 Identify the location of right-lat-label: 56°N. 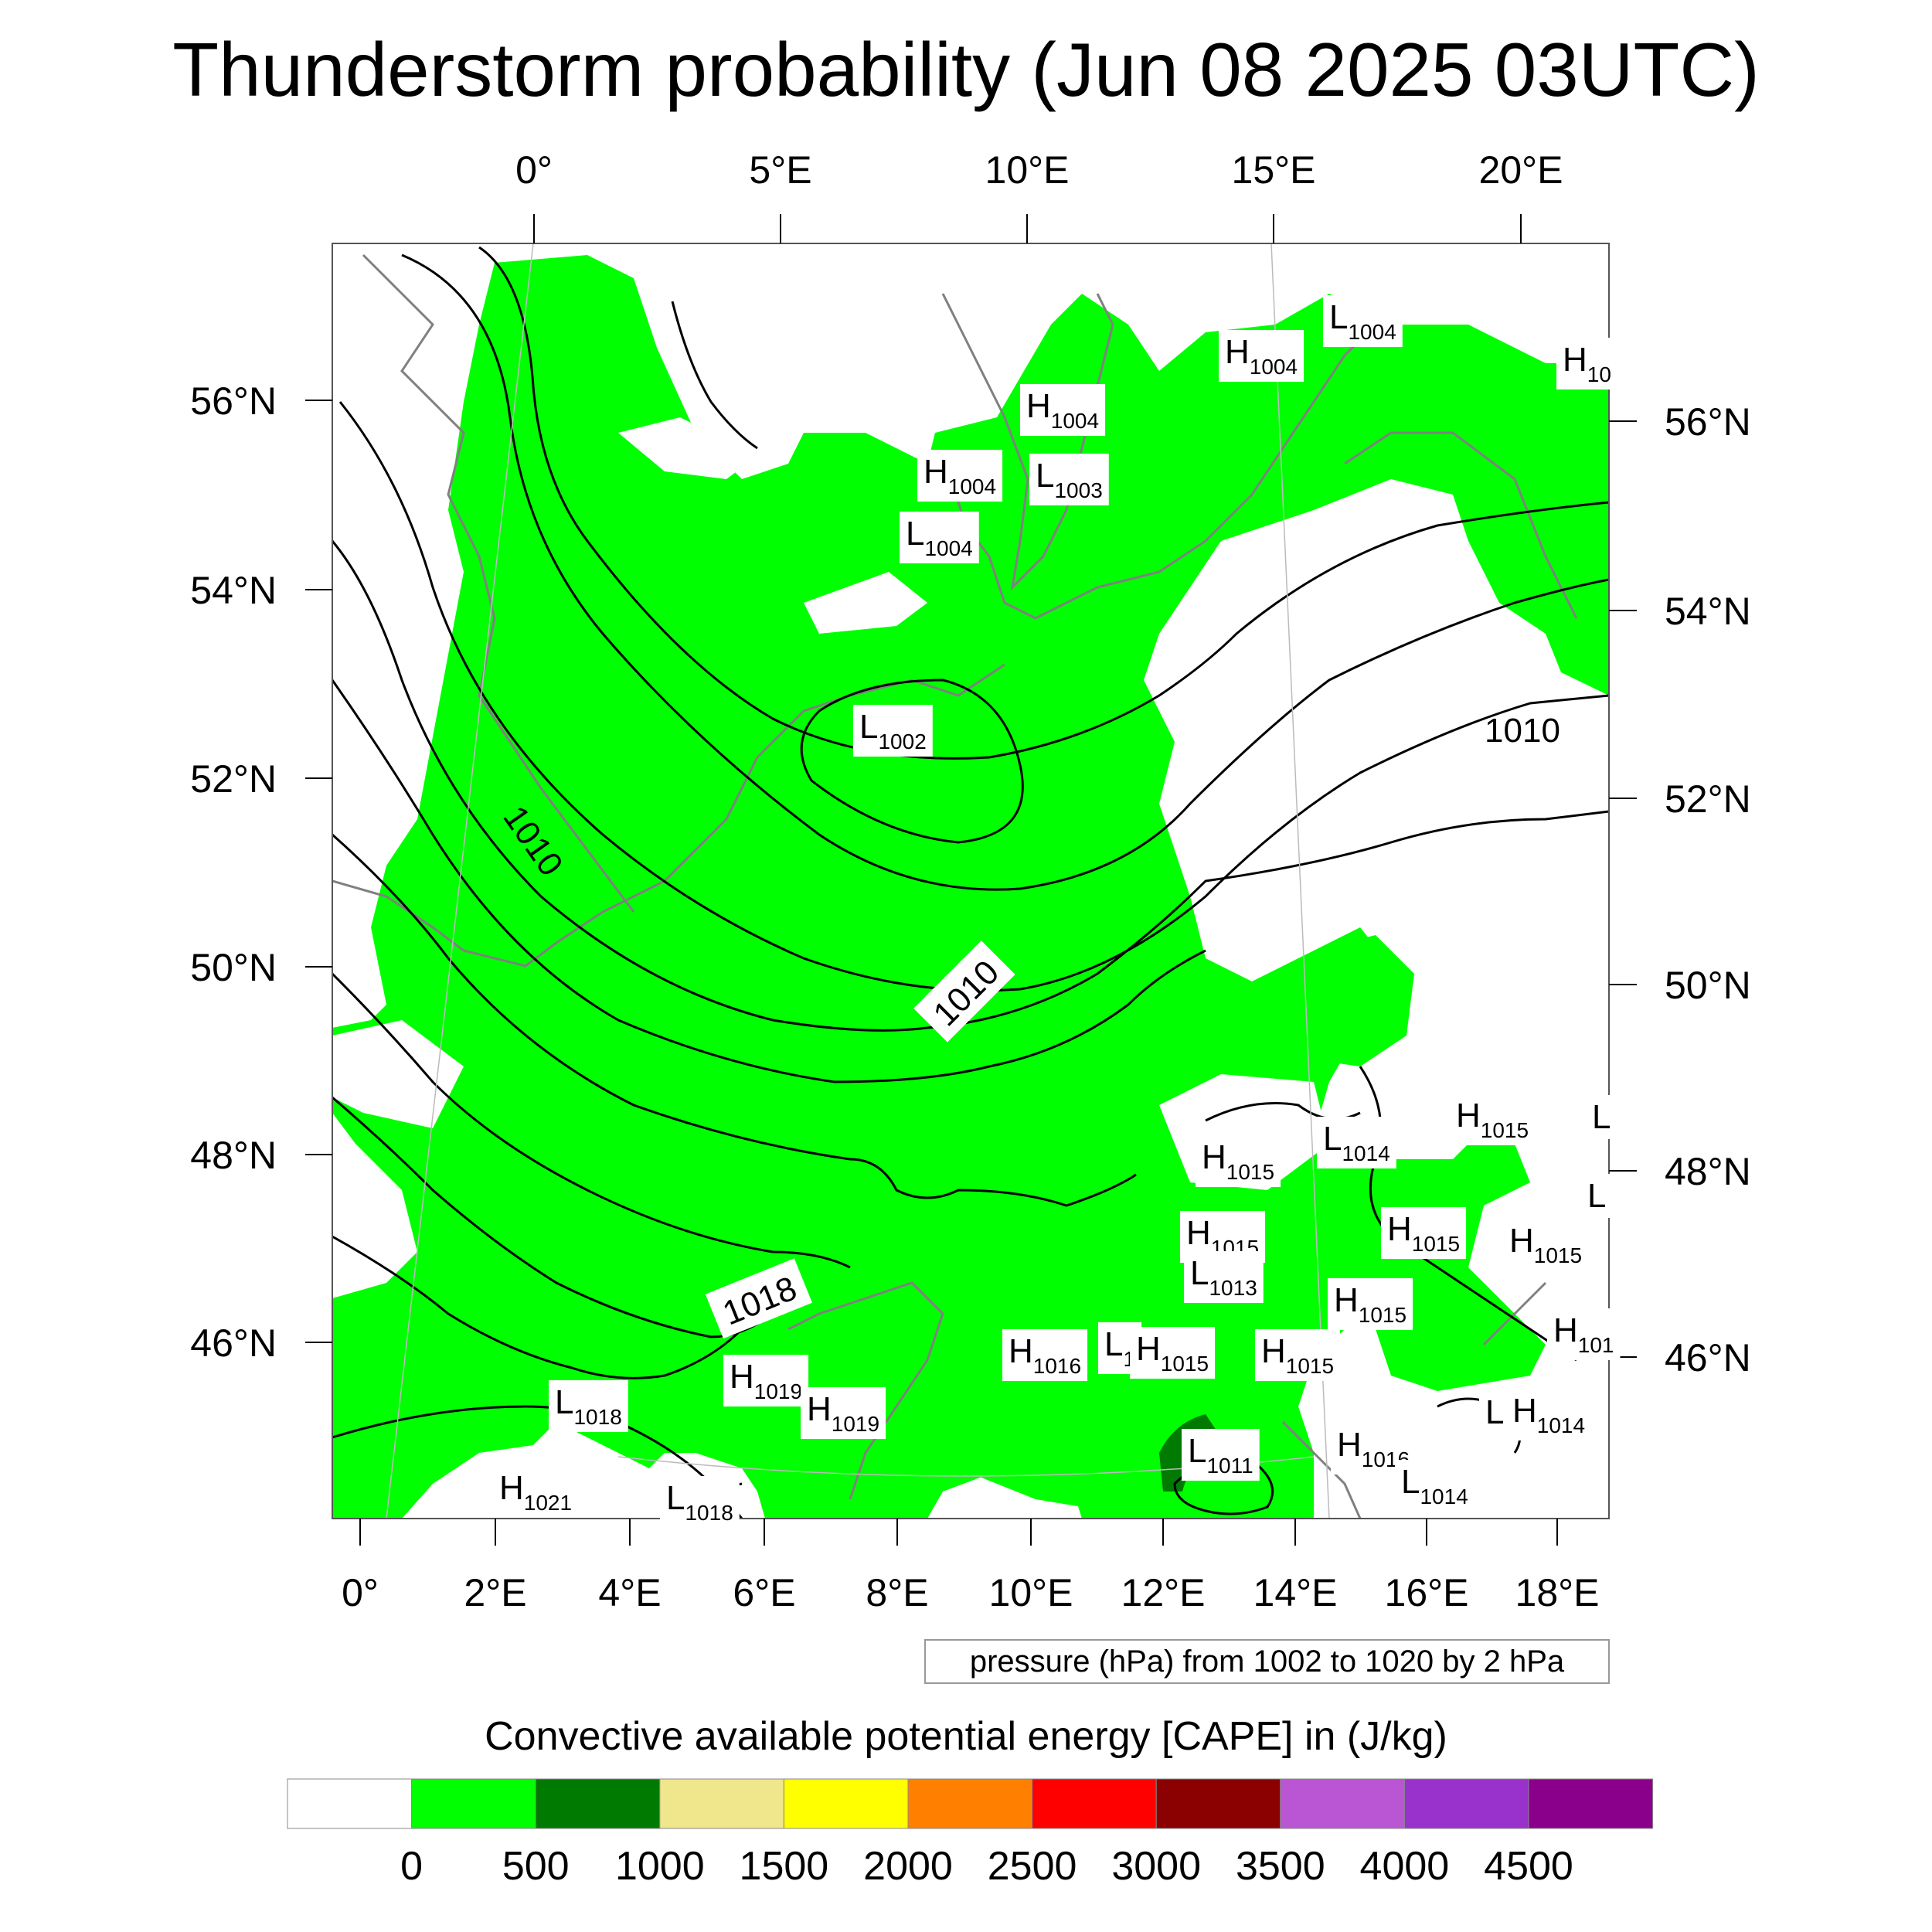
(1708, 422).